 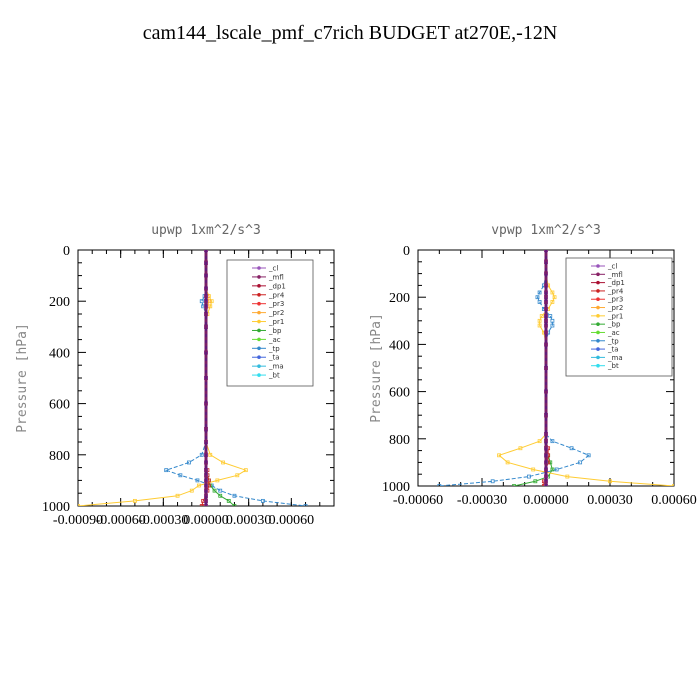 What do you see at coordinates (598, 365) in the screenshot?
I see `legend-marker-bt` at bounding box center [598, 365].